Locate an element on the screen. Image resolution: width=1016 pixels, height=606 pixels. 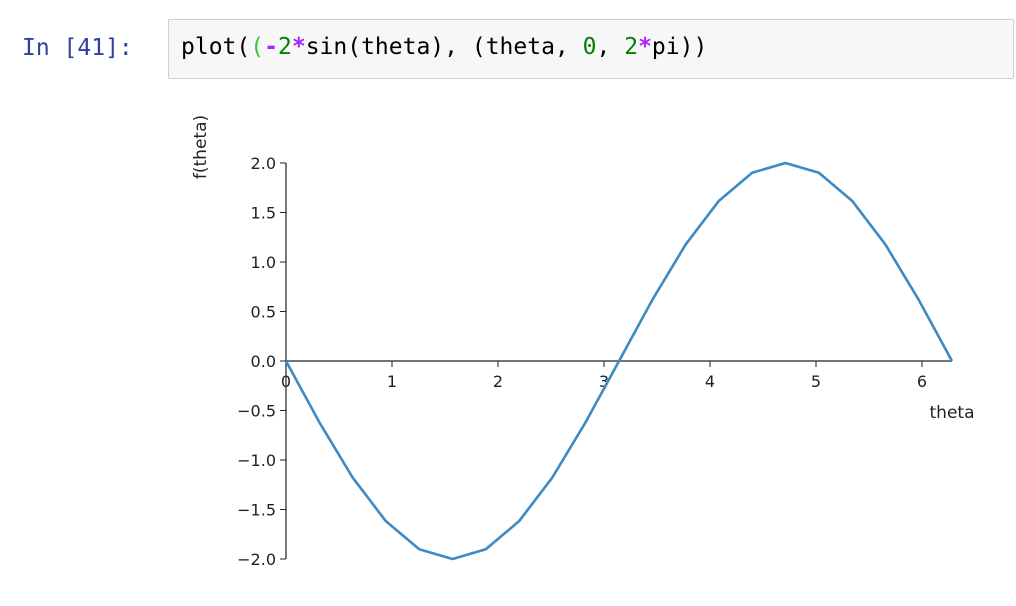
y-tick-label: 0.0 is located at coordinates (263, 361).